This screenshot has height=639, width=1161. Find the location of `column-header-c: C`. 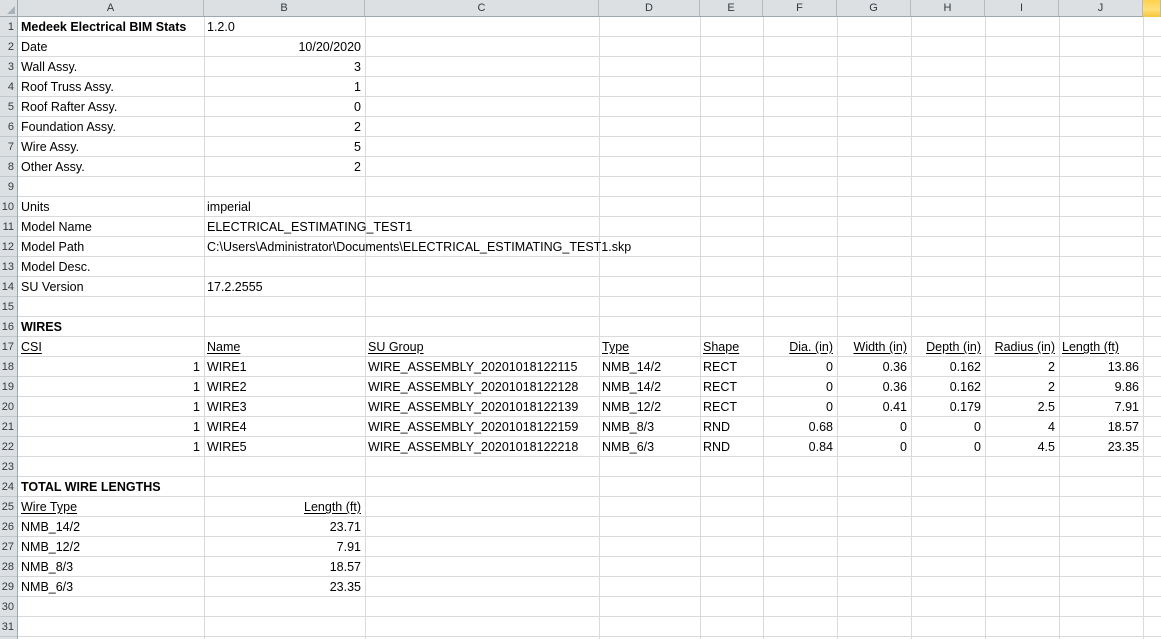

column-header-c: C is located at coordinates (482, 8).